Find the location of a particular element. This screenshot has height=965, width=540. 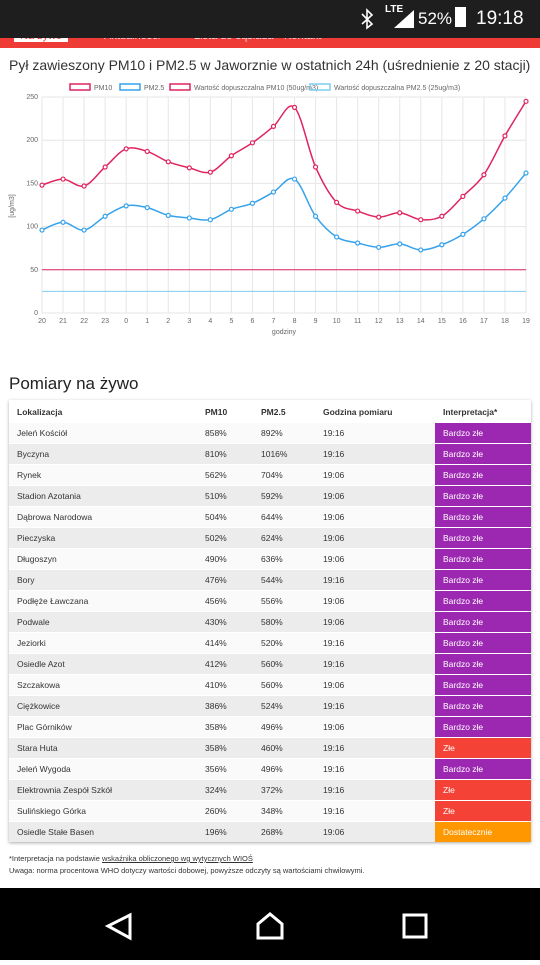

x-tick-label: 2 is located at coordinates (168, 321).